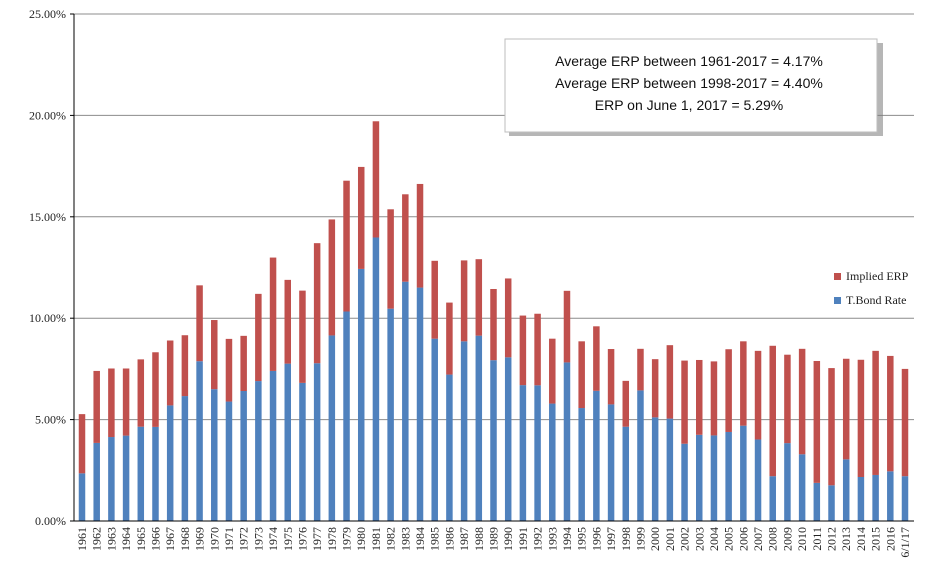 Image resolution: width=928 pixels, height=566 pixels. Describe the element at coordinates (567, 539) in the screenshot. I see `x-tick-label: 1994` at that location.